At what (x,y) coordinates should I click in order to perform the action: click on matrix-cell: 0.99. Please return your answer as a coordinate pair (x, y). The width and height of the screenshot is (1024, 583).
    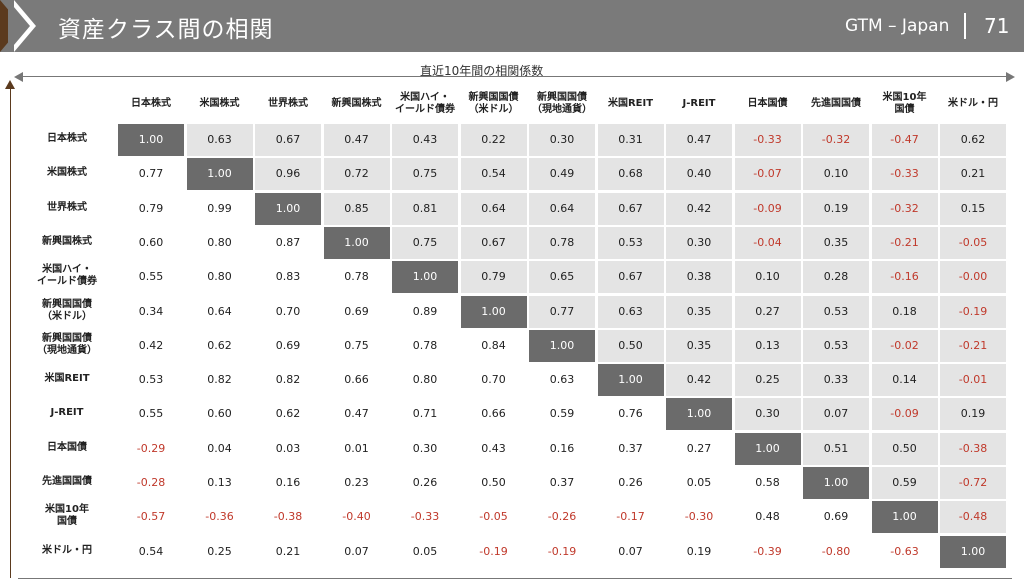
    Looking at the image, I should click on (219, 208).